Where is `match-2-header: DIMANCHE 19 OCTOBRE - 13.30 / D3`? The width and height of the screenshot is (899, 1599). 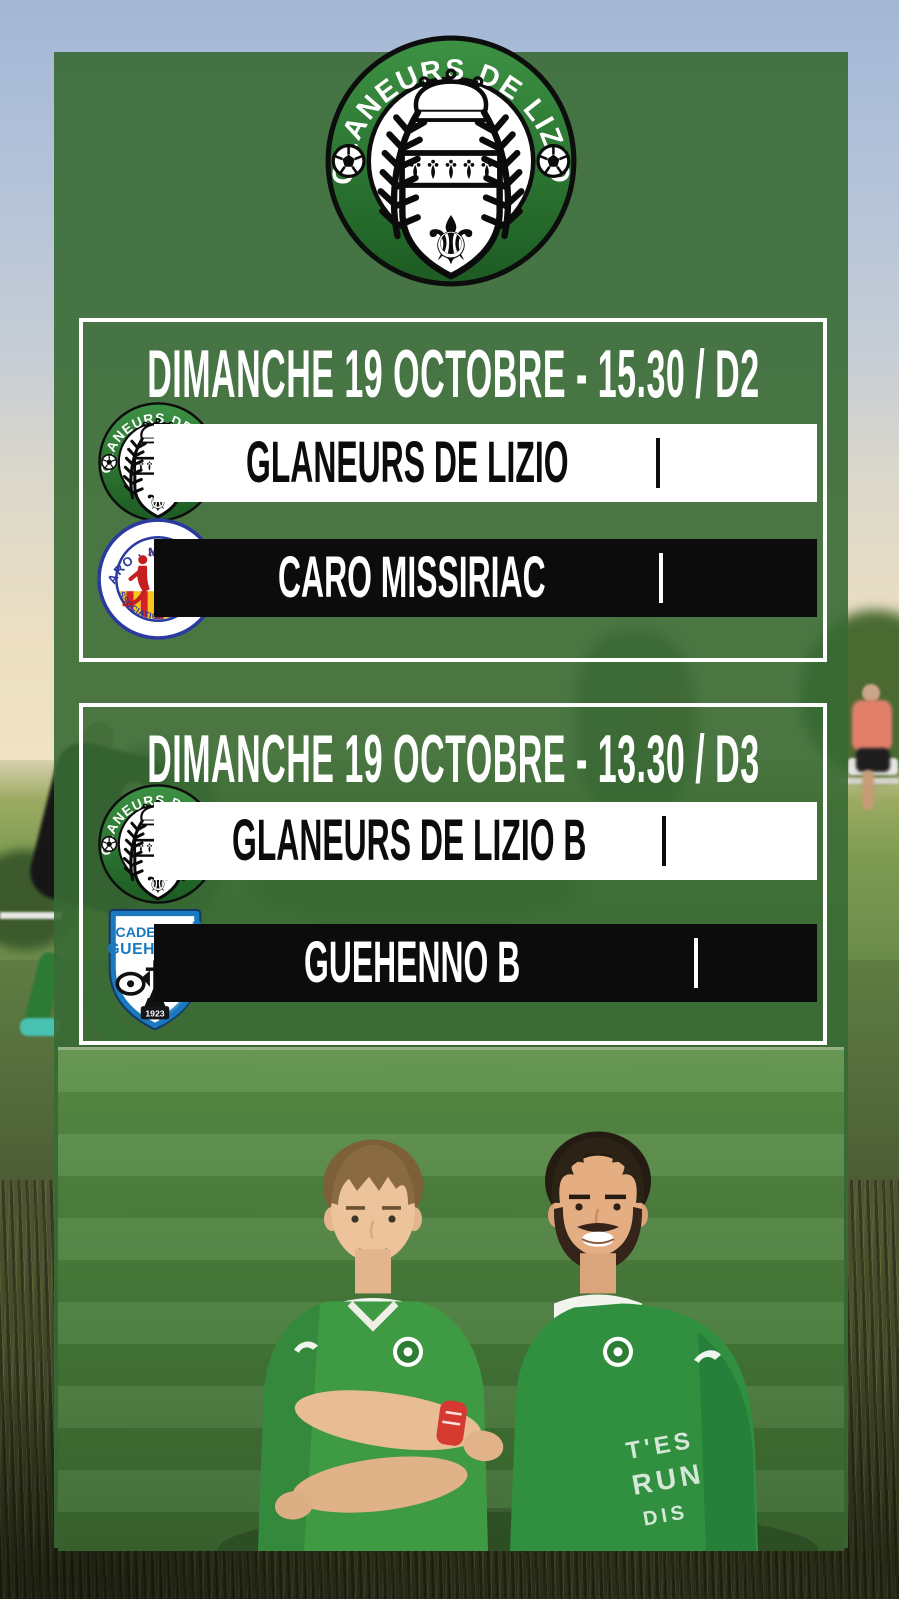
match-2-header: DIMANCHE 19 OCTOBRE - 13.30 / D3 is located at coordinates (453, 759).